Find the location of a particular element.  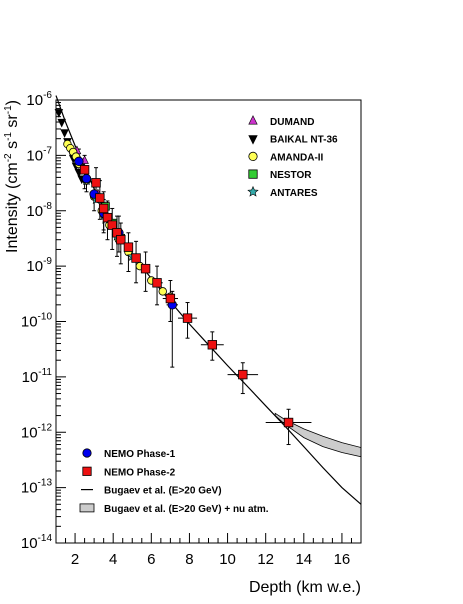

legend-band-swatch is located at coordinates (87, 508).